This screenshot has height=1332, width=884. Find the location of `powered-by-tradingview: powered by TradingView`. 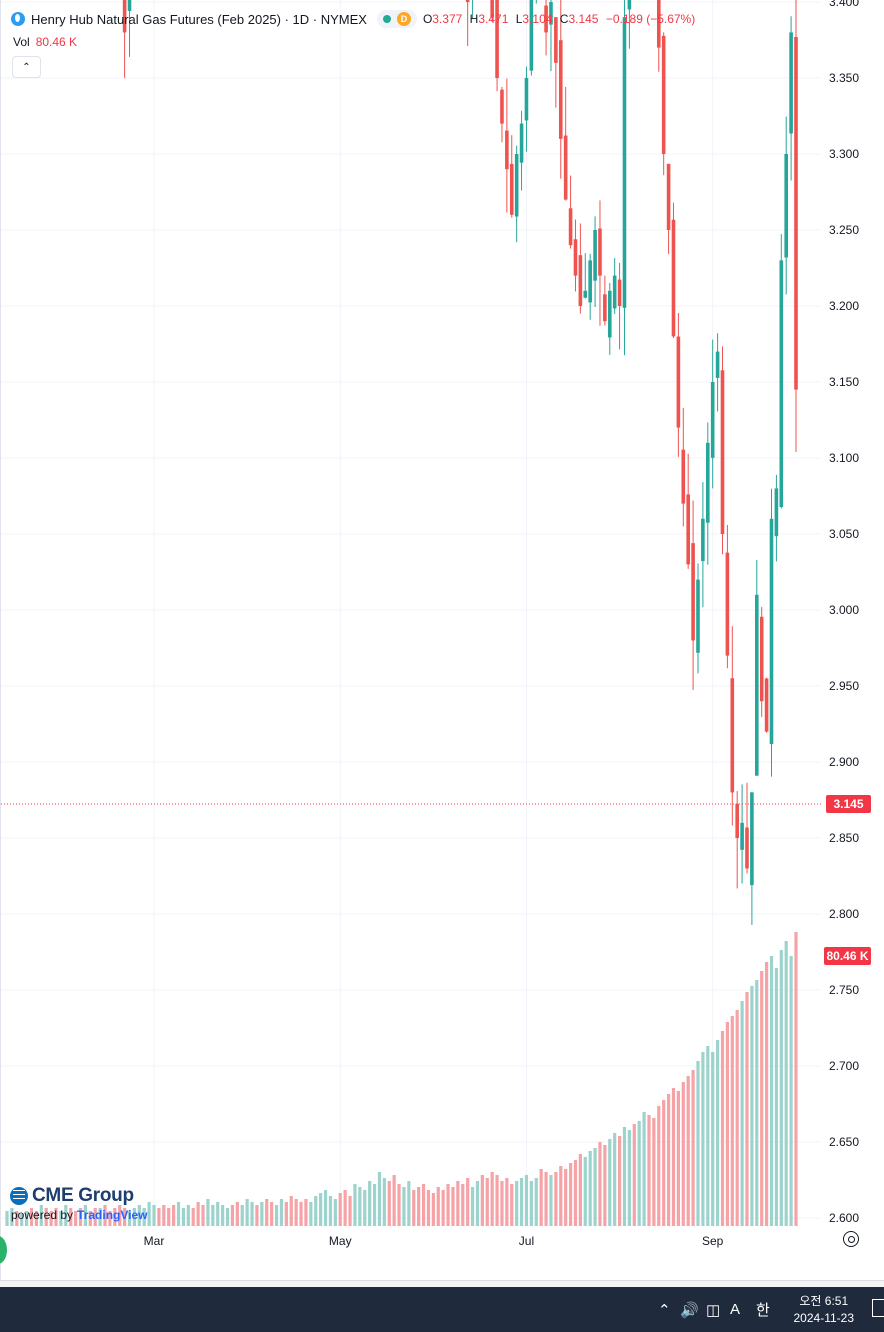

powered-by-tradingview: powered by TradingView is located at coordinates (79, 1215).